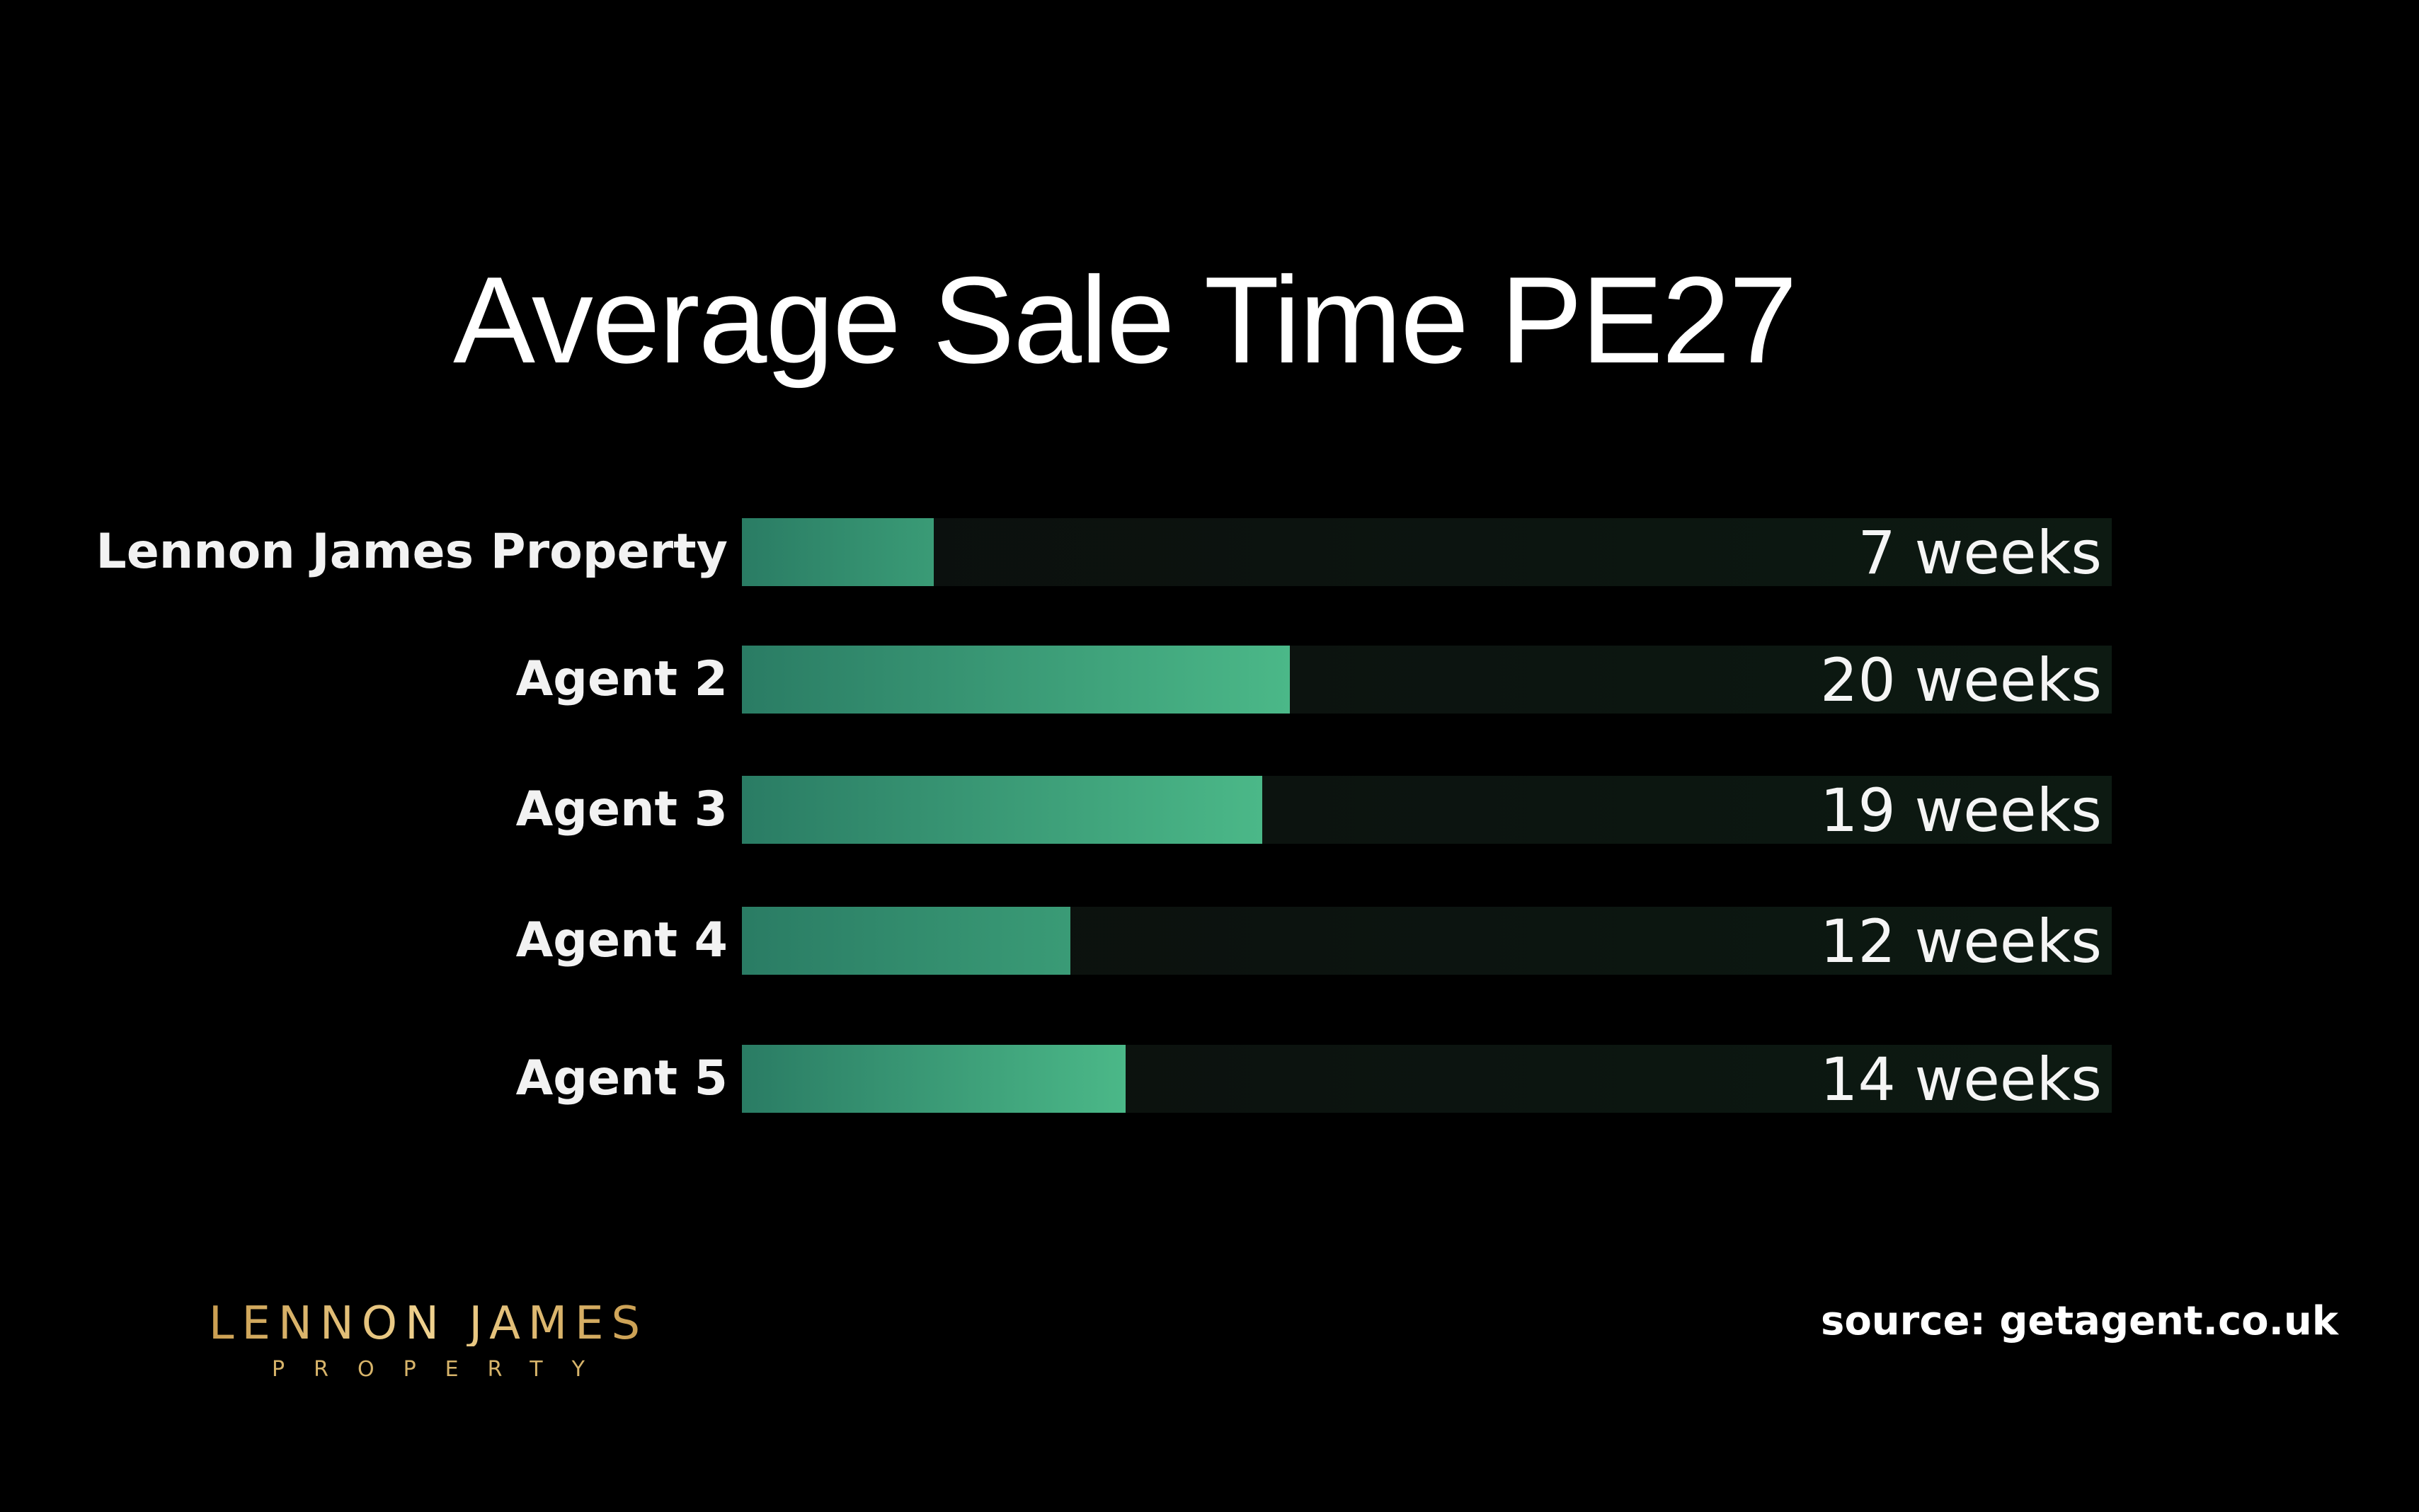 Image resolution: width=2419 pixels, height=1512 pixels. What do you see at coordinates (2079, 1321) in the screenshot?
I see `source-note: source: getagent.co.uk` at bounding box center [2079, 1321].